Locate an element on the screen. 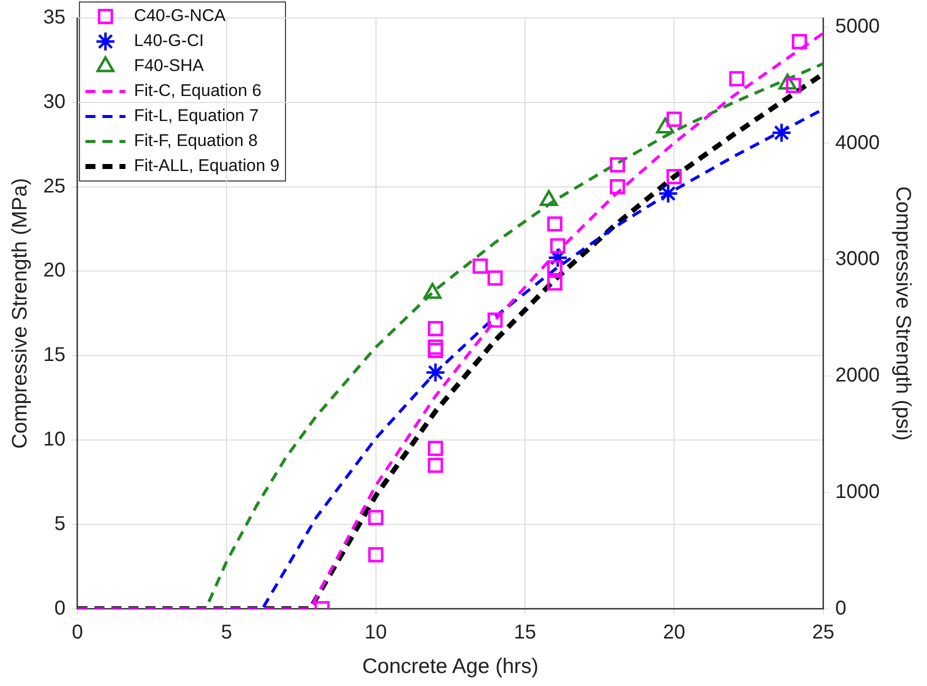  x-tick-label: 25 is located at coordinates (823, 632).